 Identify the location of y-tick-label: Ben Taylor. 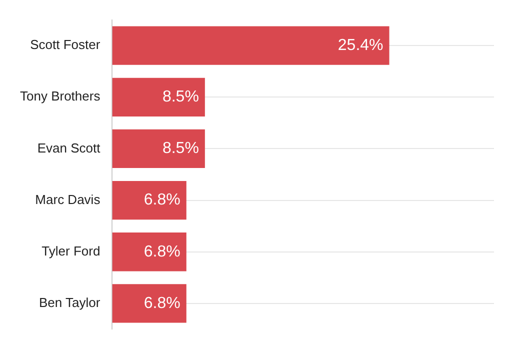
(70, 302).